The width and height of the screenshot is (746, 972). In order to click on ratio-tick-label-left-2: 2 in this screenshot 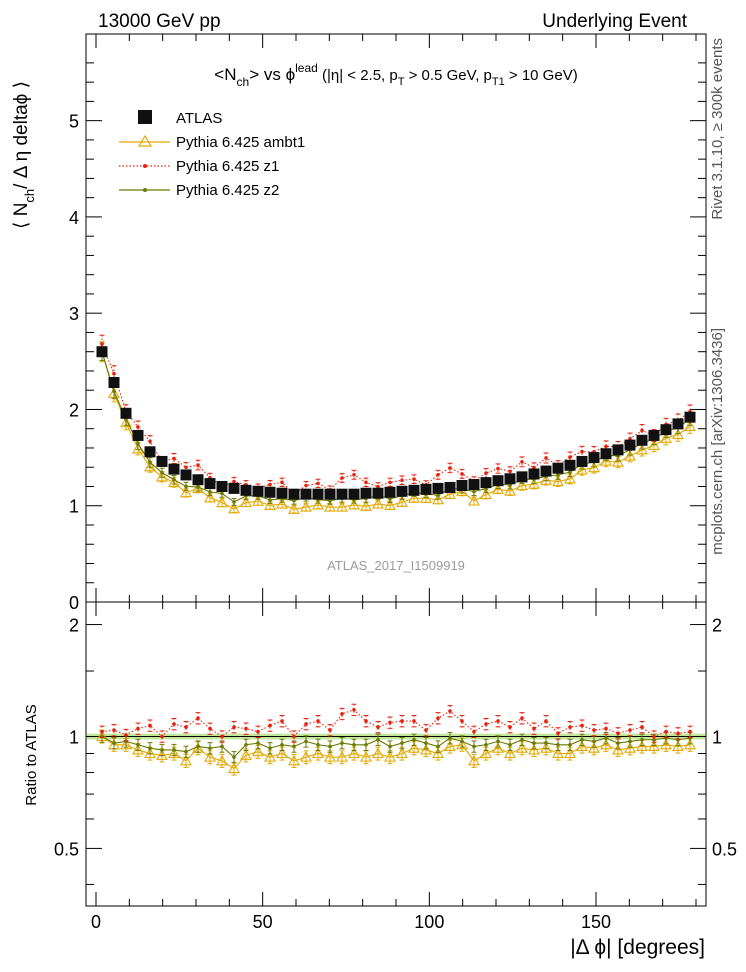, I will do `click(74, 626)`.